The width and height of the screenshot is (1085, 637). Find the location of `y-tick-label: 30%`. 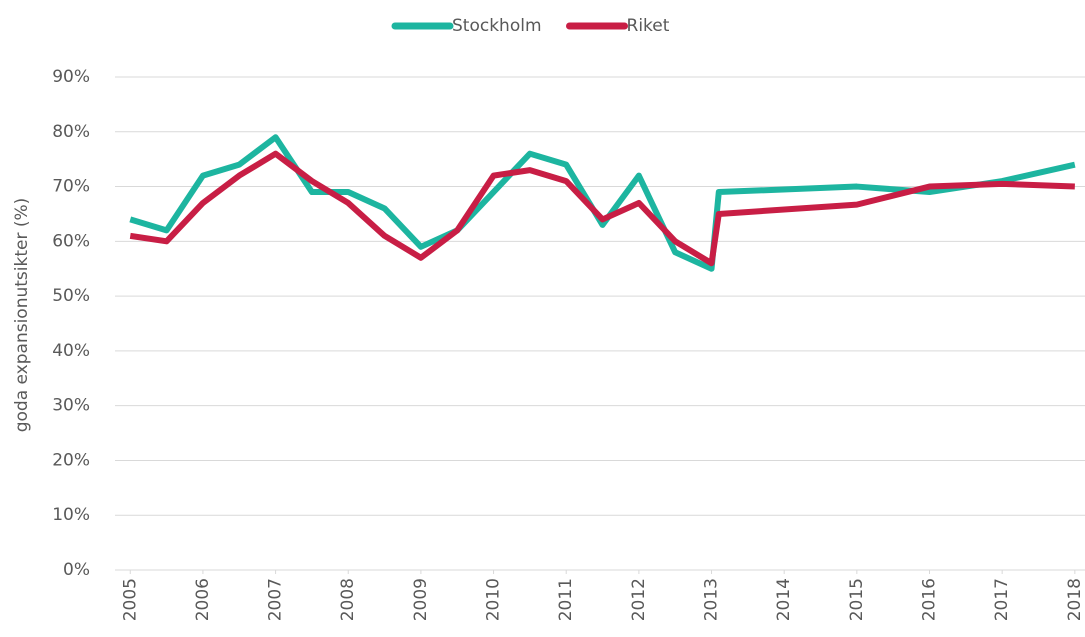

y-tick-label: 30% is located at coordinates (71, 406).